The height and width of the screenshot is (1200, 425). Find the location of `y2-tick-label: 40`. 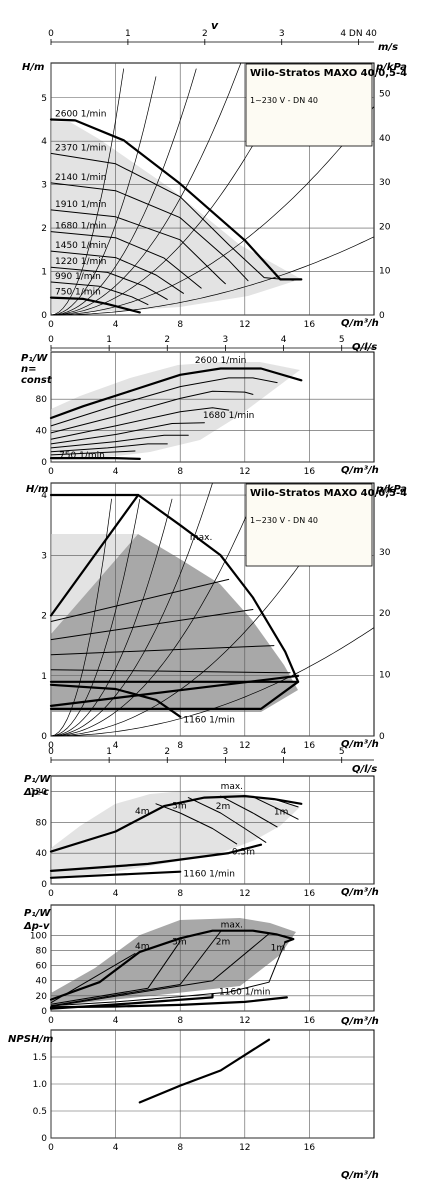

y2-tick-label: 40 is located at coordinates (385, 139).